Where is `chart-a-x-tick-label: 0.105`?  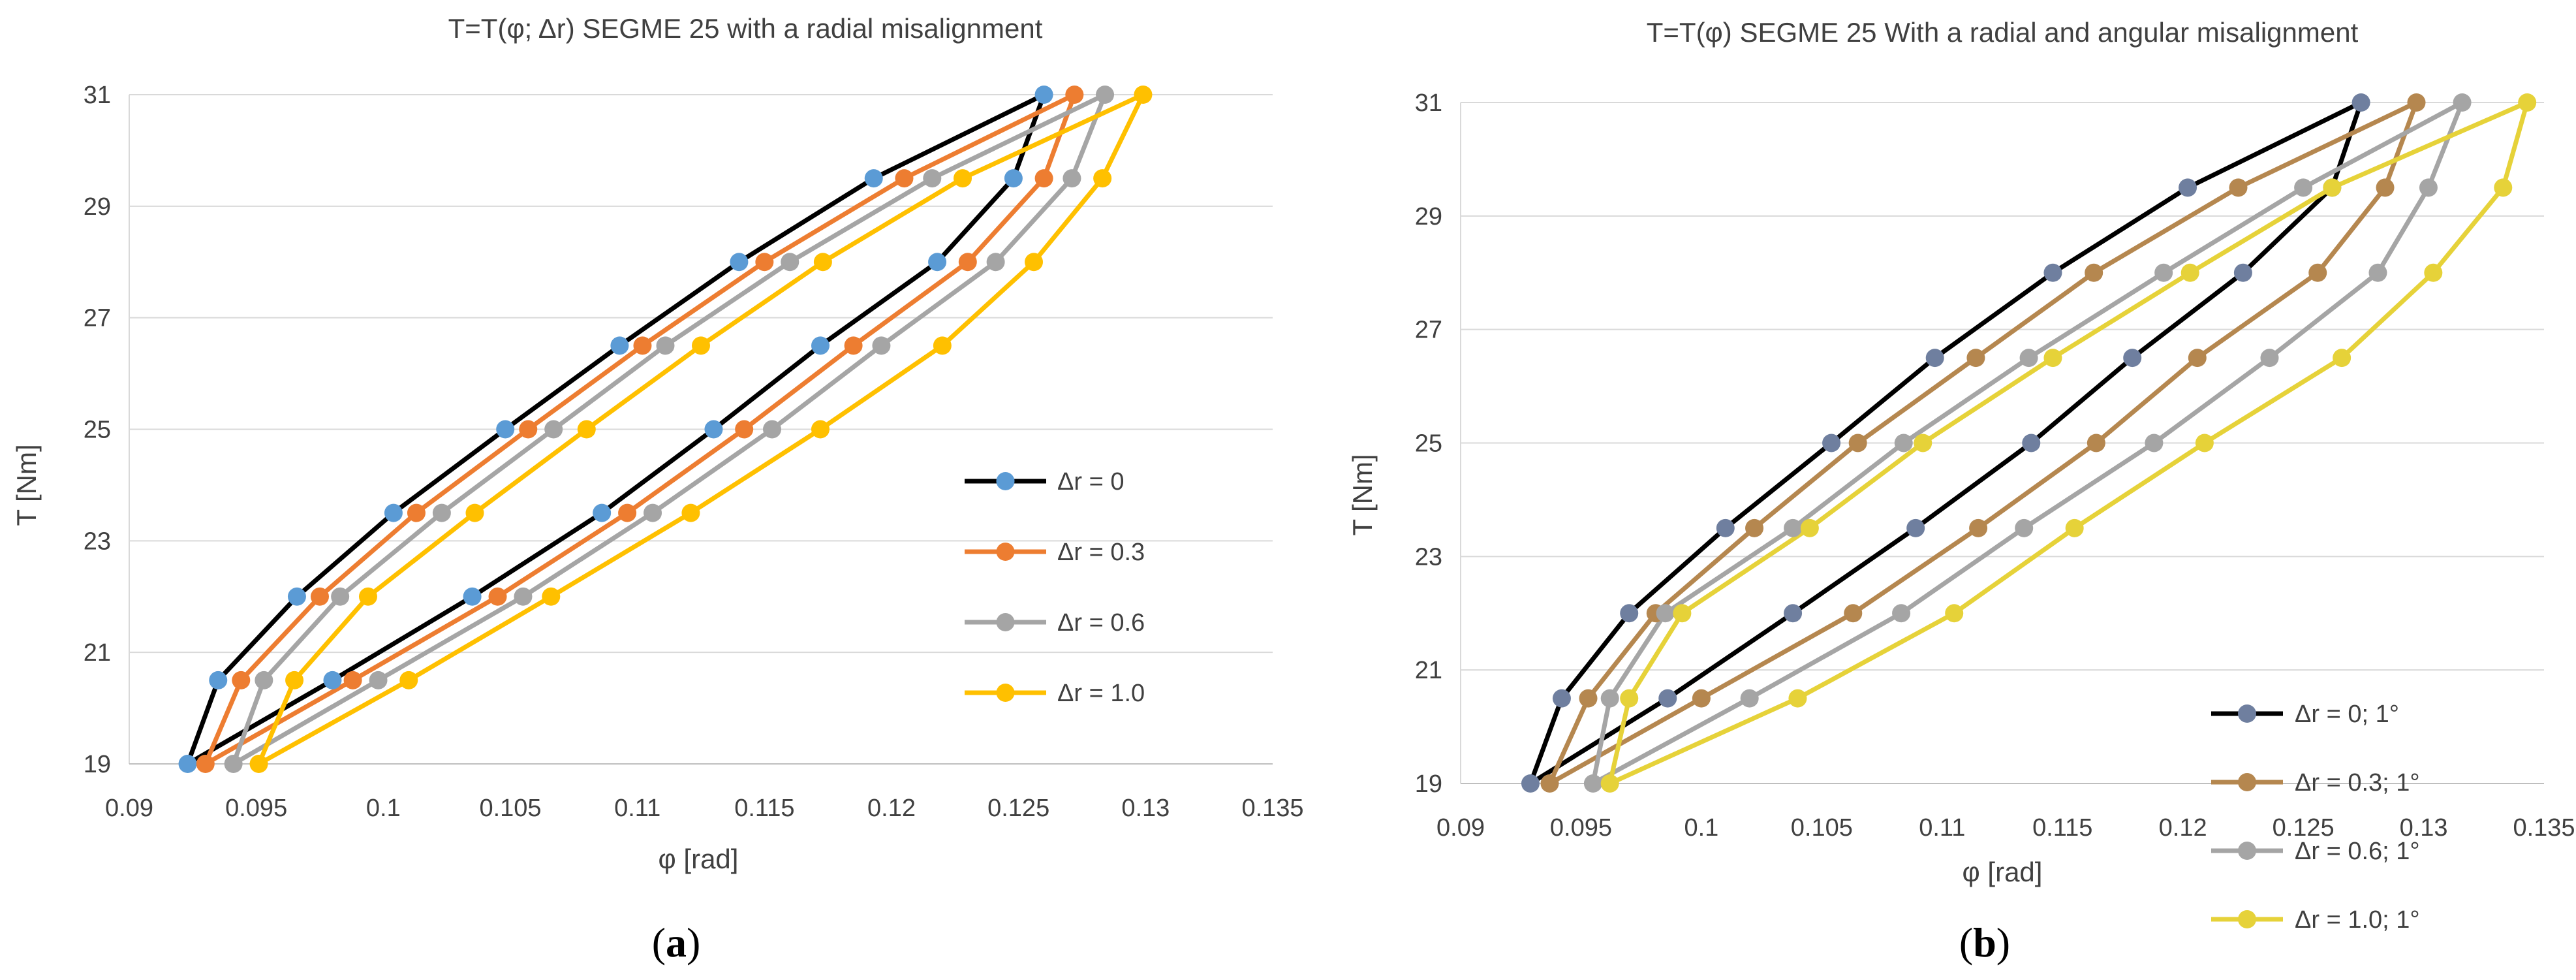 chart-a-x-tick-label: 0.105 is located at coordinates (510, 808).